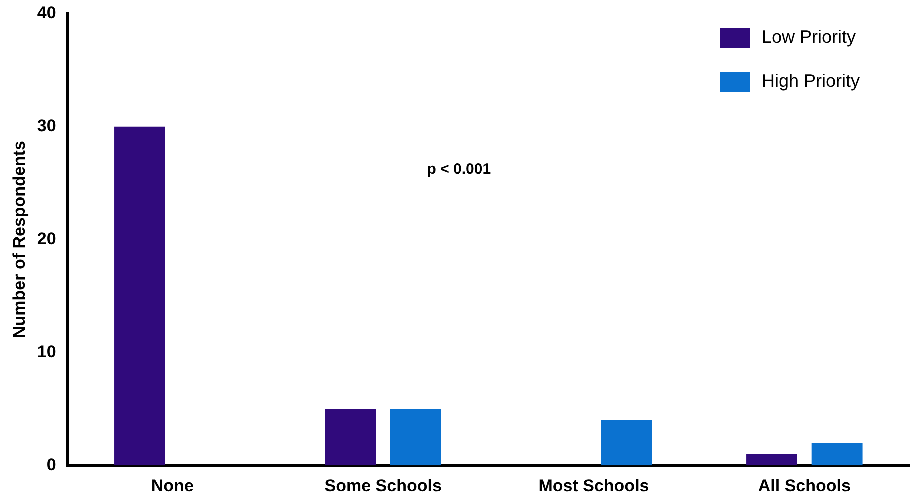 The width and height of the screenshot is (914, 500). I want to click on x-tick-label: Most Schools, so click(594, 486).